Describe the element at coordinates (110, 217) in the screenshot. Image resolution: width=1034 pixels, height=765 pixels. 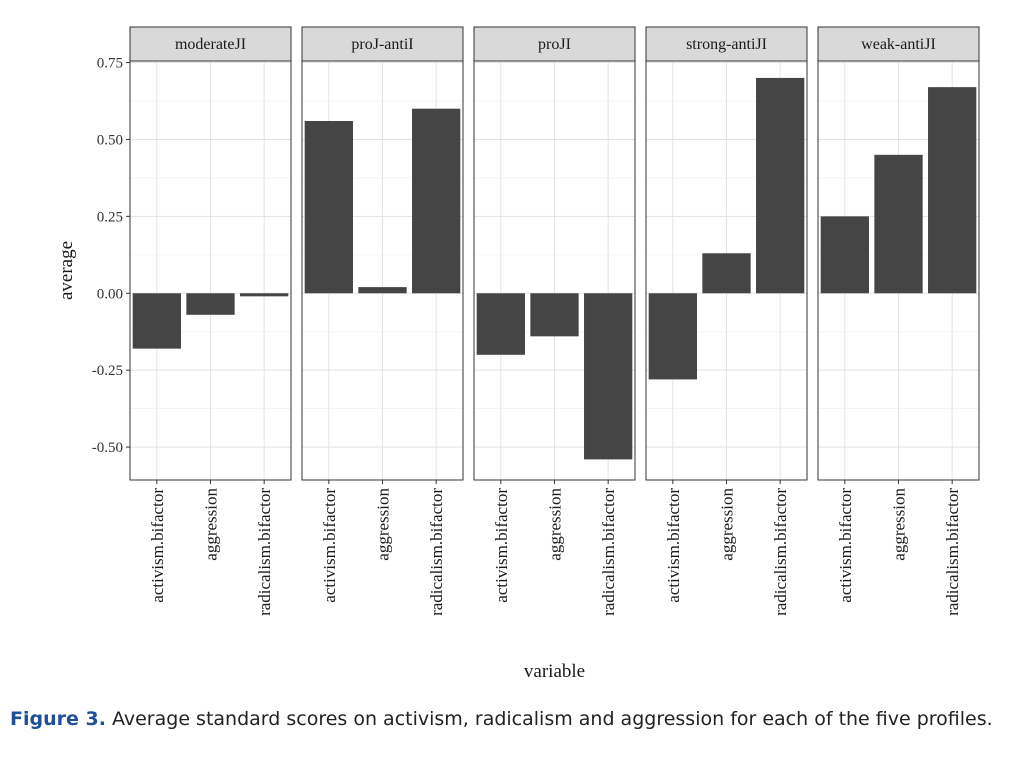
I see `y-tick-label: 0.25` at that location.